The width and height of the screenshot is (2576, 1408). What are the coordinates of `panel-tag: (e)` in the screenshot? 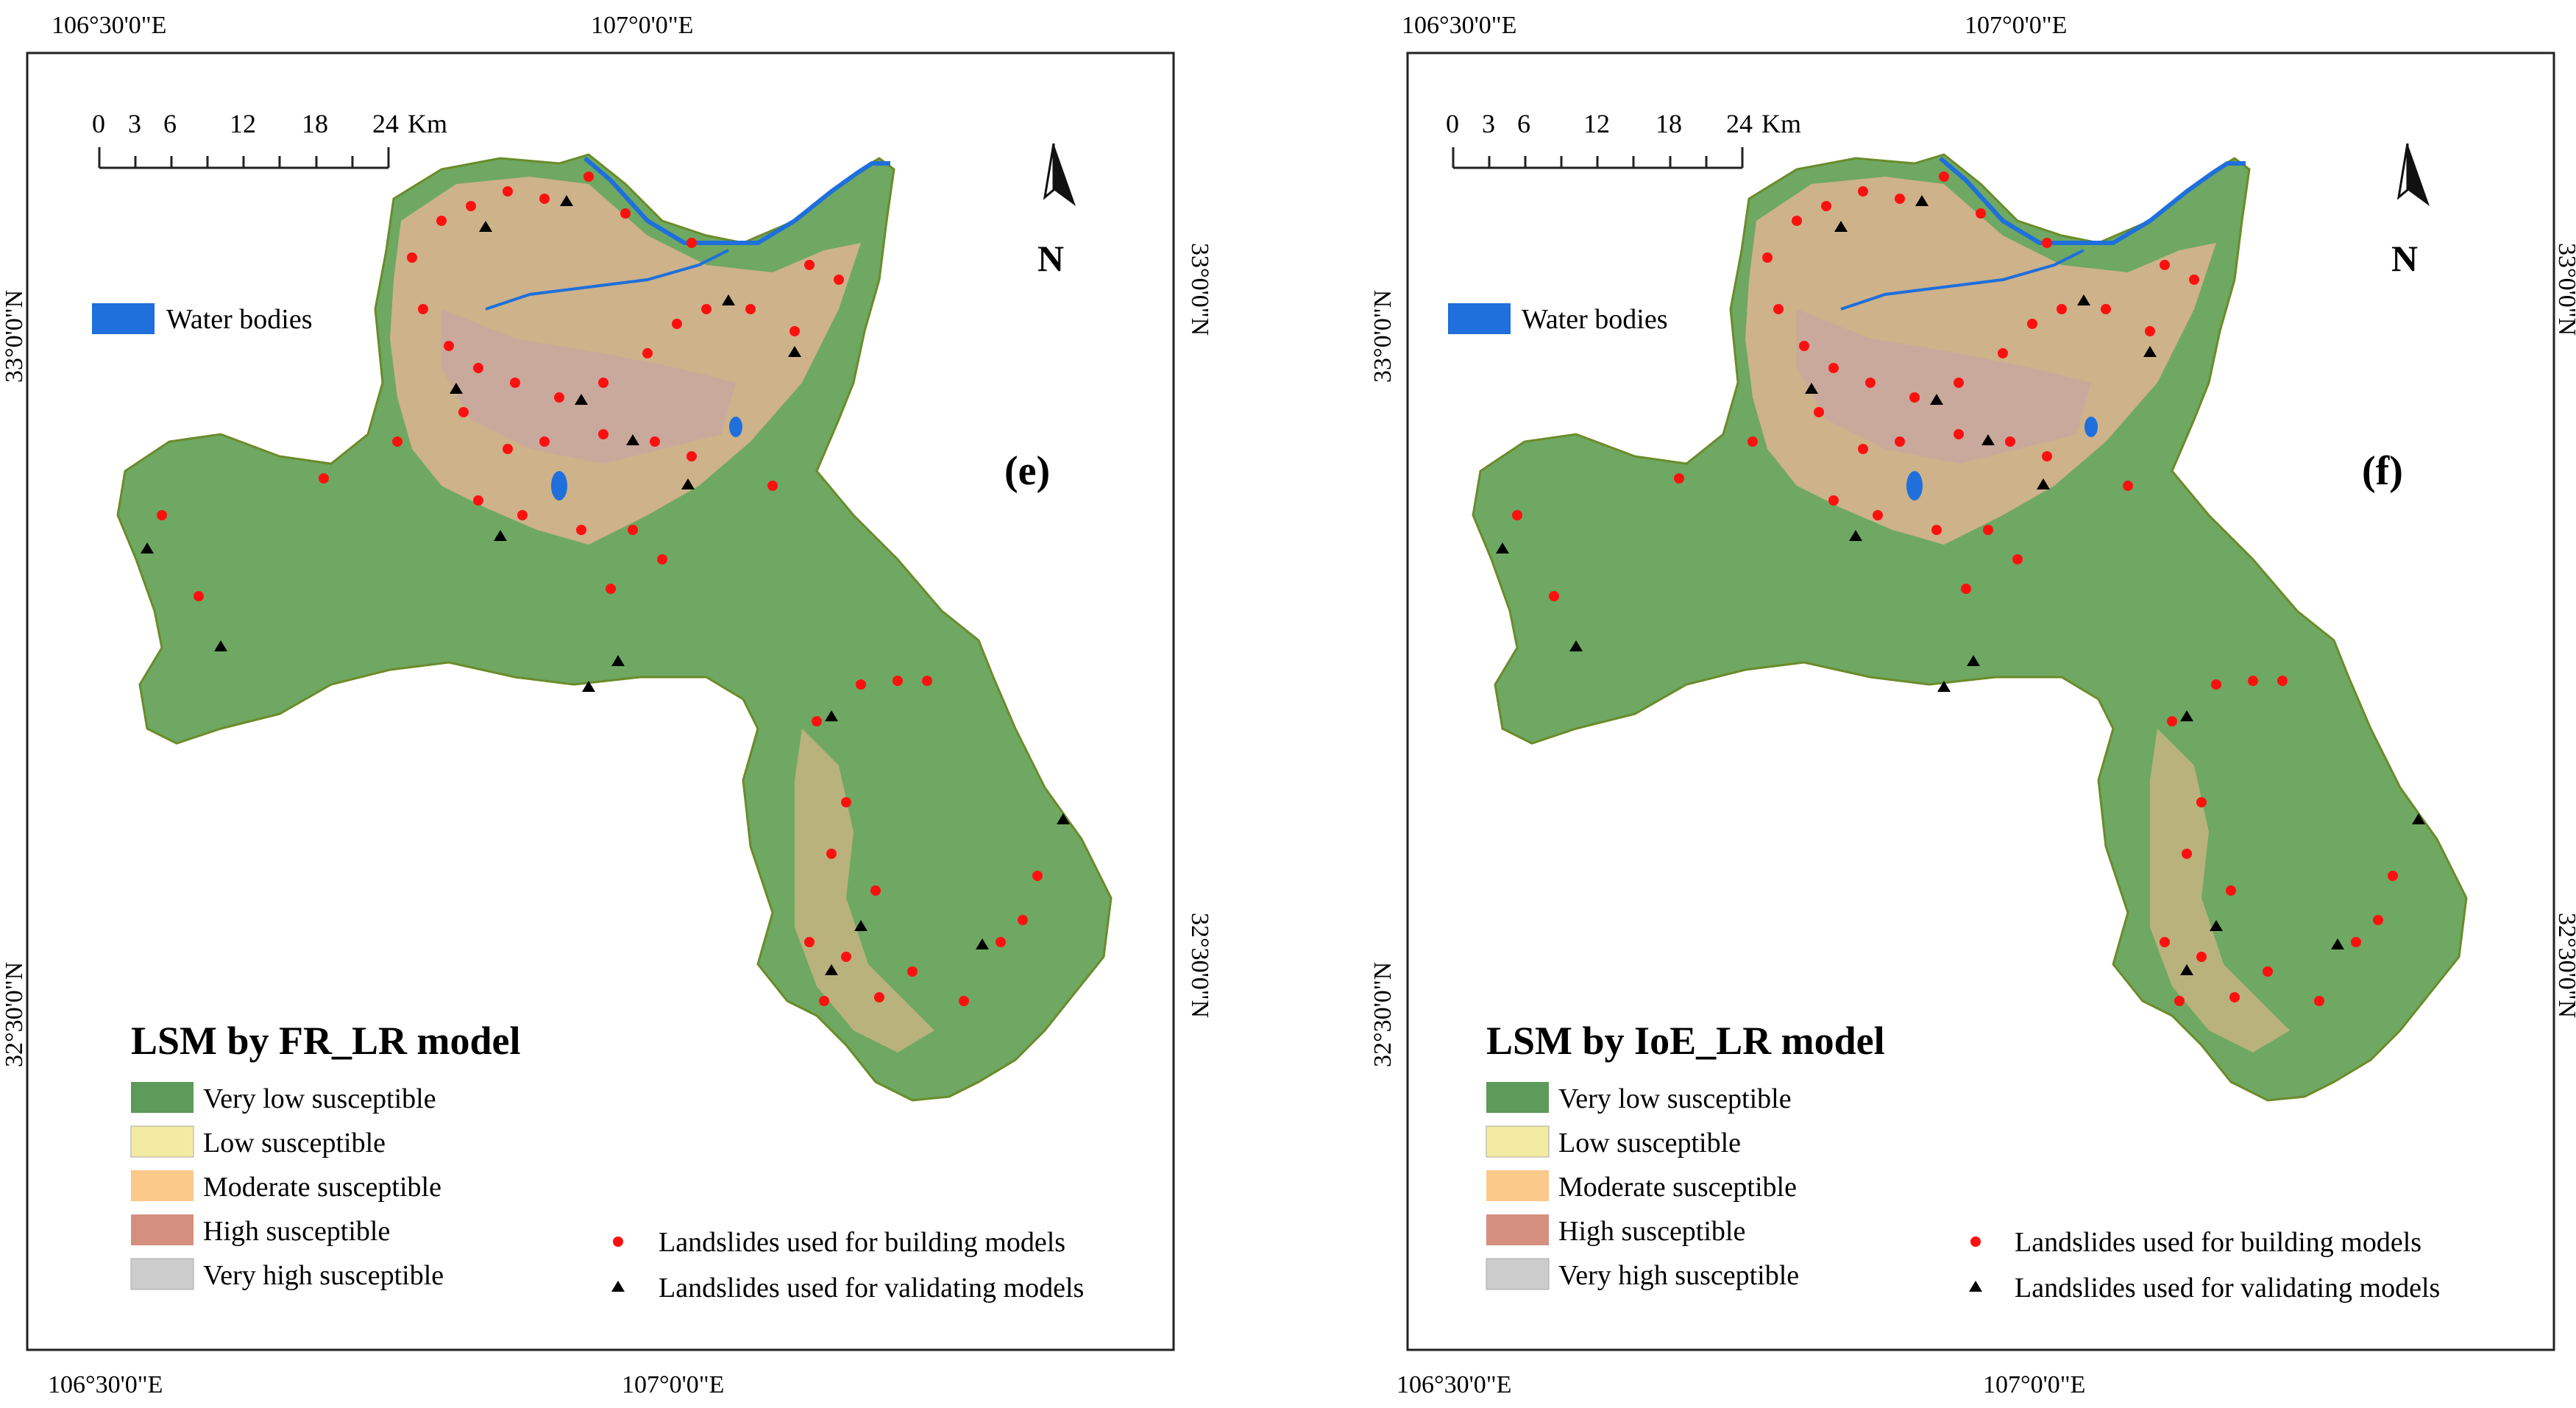 It's located at (1027, 471).